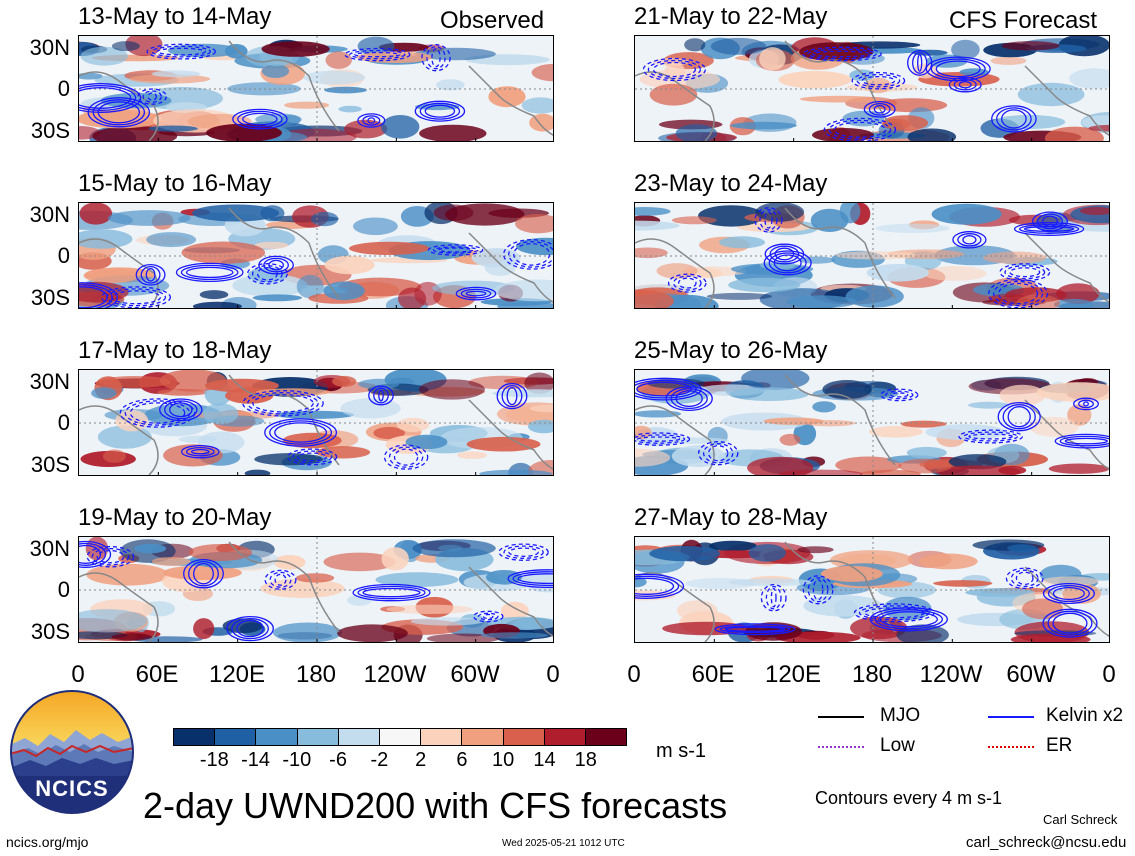 The image size is (1135, 856). I want to click on map-panel, so click(872, 255).